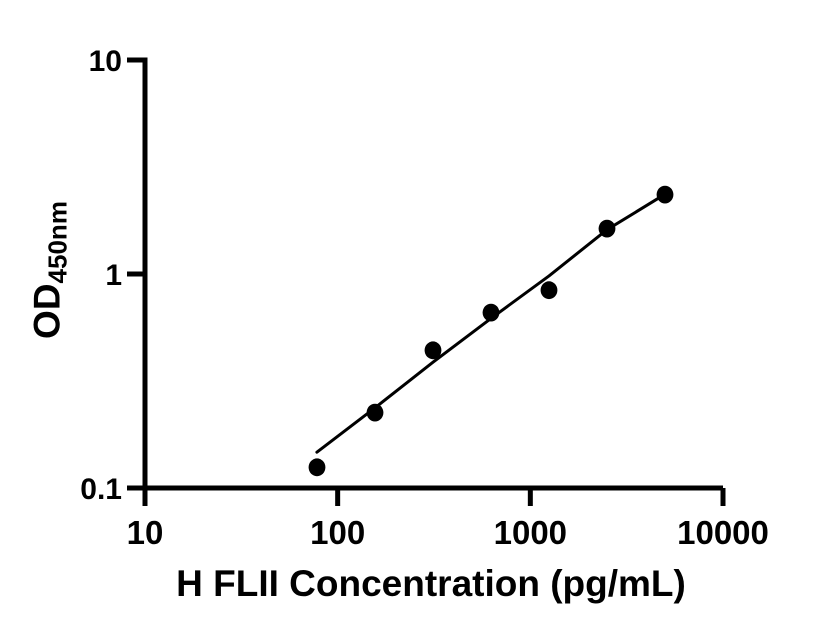 This screenshot has height=640, width=816. Describe the element at coordinates (113, 275) in the screenshot. I see `y-tick-label: 1` at that location.